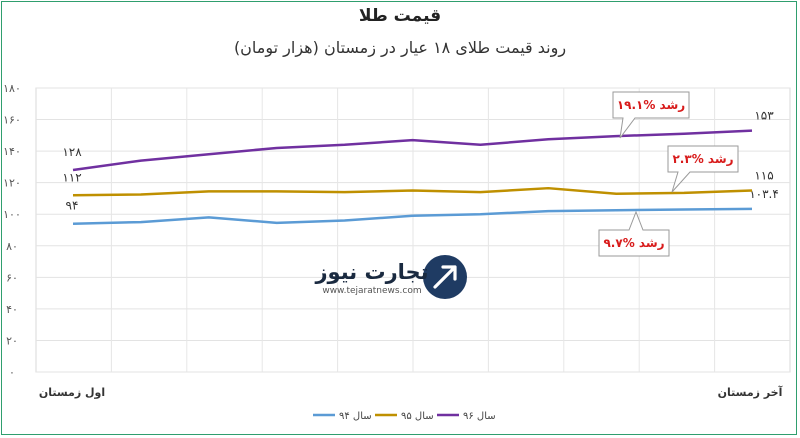 This screenshot has width=800, height=438. I want to click on y-tick-label: ۶۰, so click(12, 277).